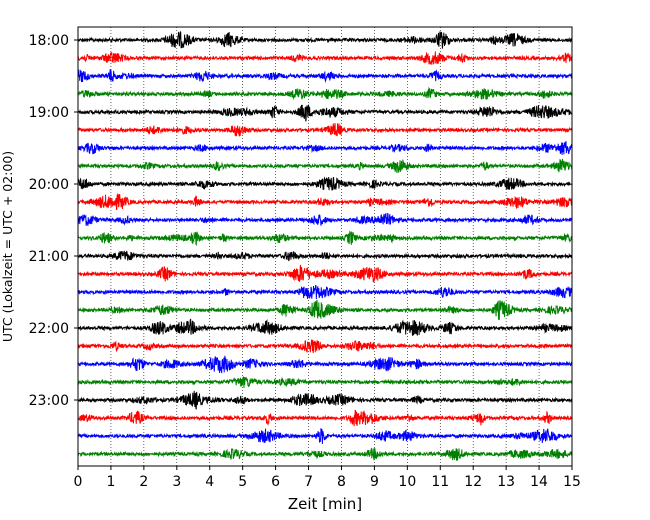 This screenshot has height=520, width=650. What do you see at coordinates (327, 478) in the screenshot?
I see `x-axis-ticks: 0 1 2 3 4 5 6 7 8 9 10 11 12 13 14 15` at bounding box center [327, 478].